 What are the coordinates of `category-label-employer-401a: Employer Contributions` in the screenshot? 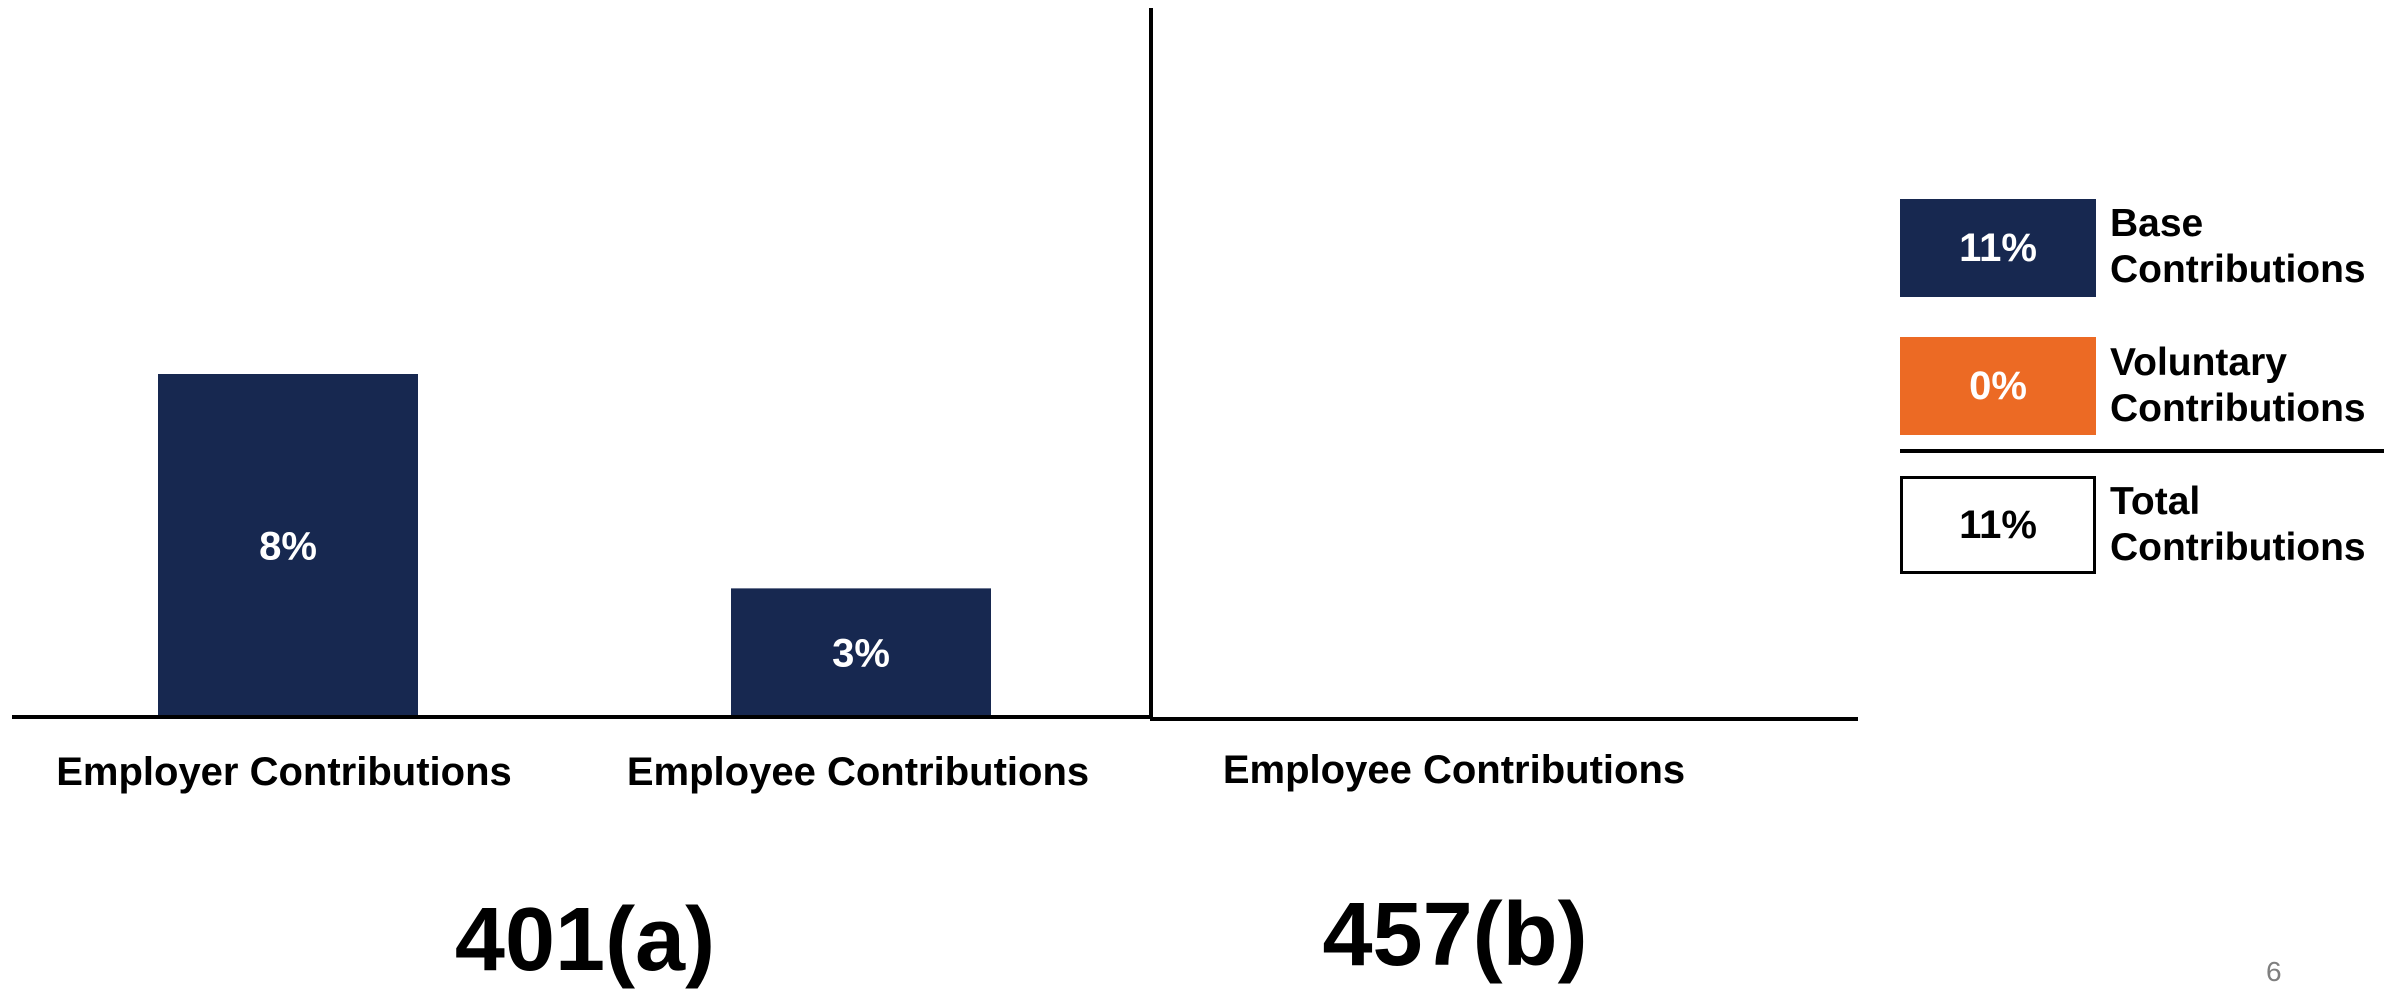 It's located at (284, 772).